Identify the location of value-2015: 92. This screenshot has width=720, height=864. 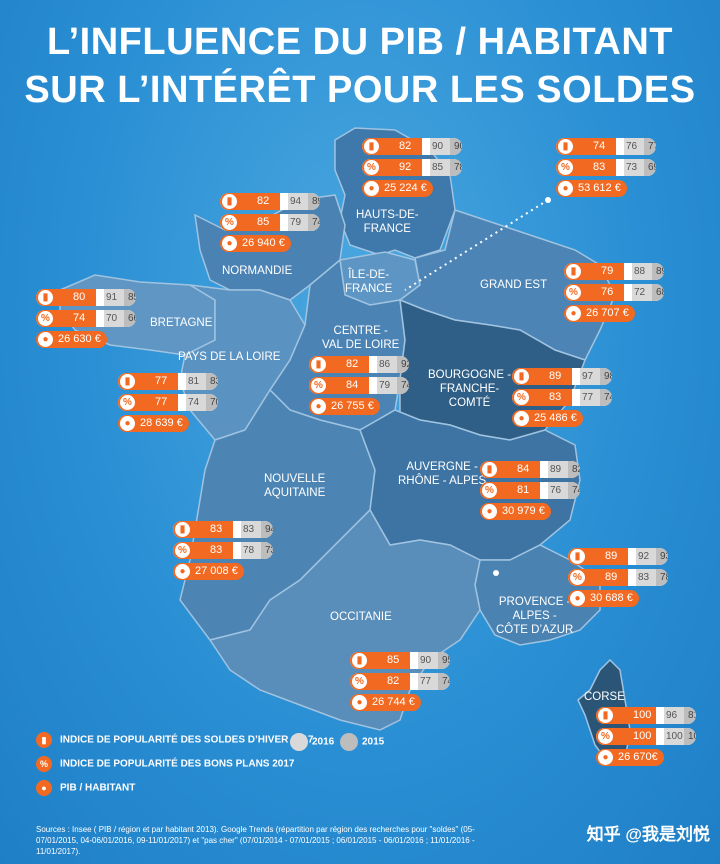
(405, 364).